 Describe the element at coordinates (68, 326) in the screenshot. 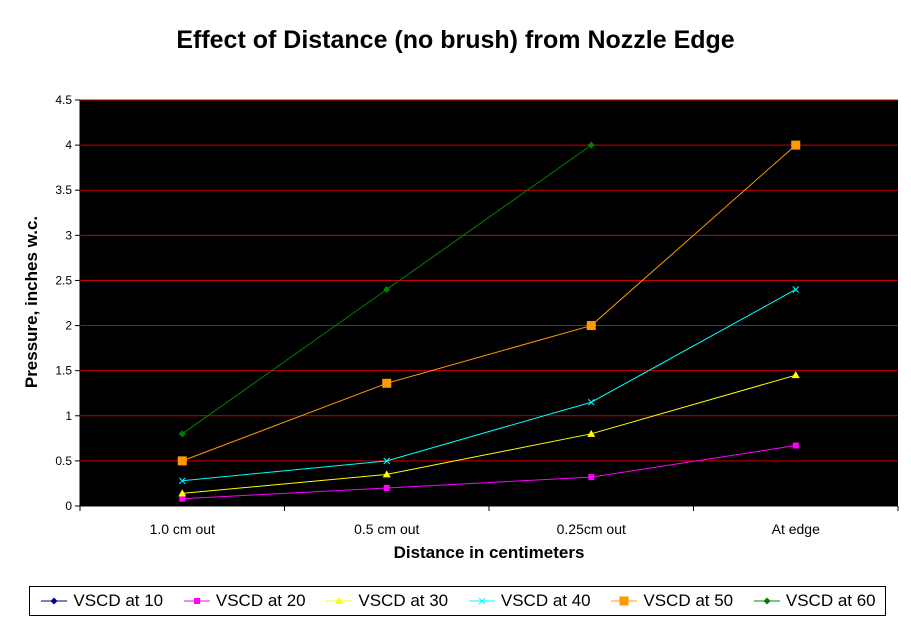

I see `y-tick-label: 2` at that location.